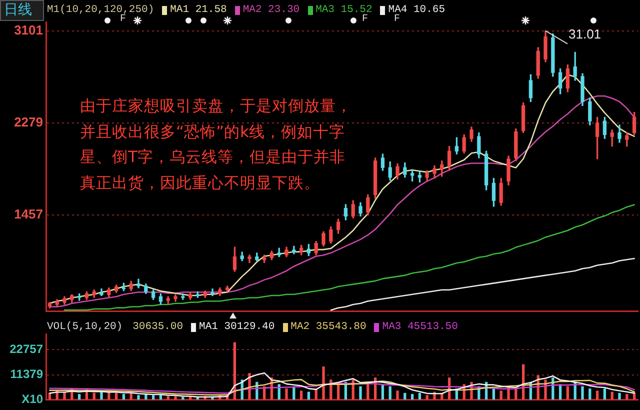  Describe the element at coordinates (237, 327) in the screenshot. I see `legend-label: MA1 30129.40` at that location.